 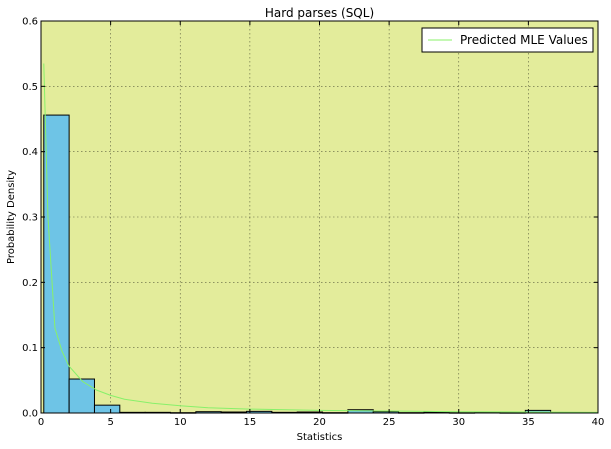 I want to click on legend: Predicted MLE Values, so click(x=507, y=40).